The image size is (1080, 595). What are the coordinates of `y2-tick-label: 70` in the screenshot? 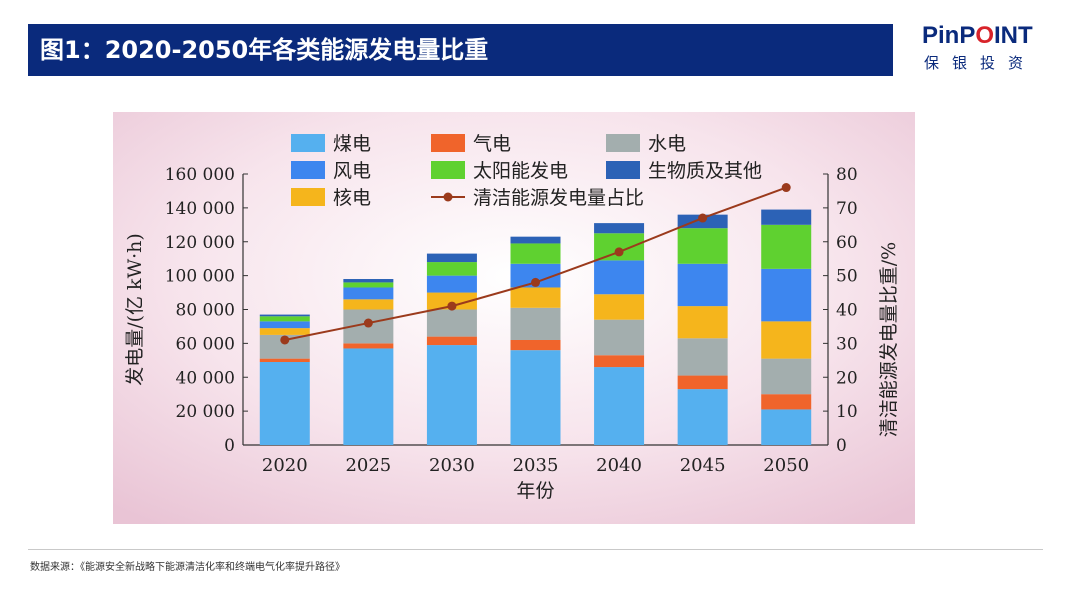 It's located at (847, 209).